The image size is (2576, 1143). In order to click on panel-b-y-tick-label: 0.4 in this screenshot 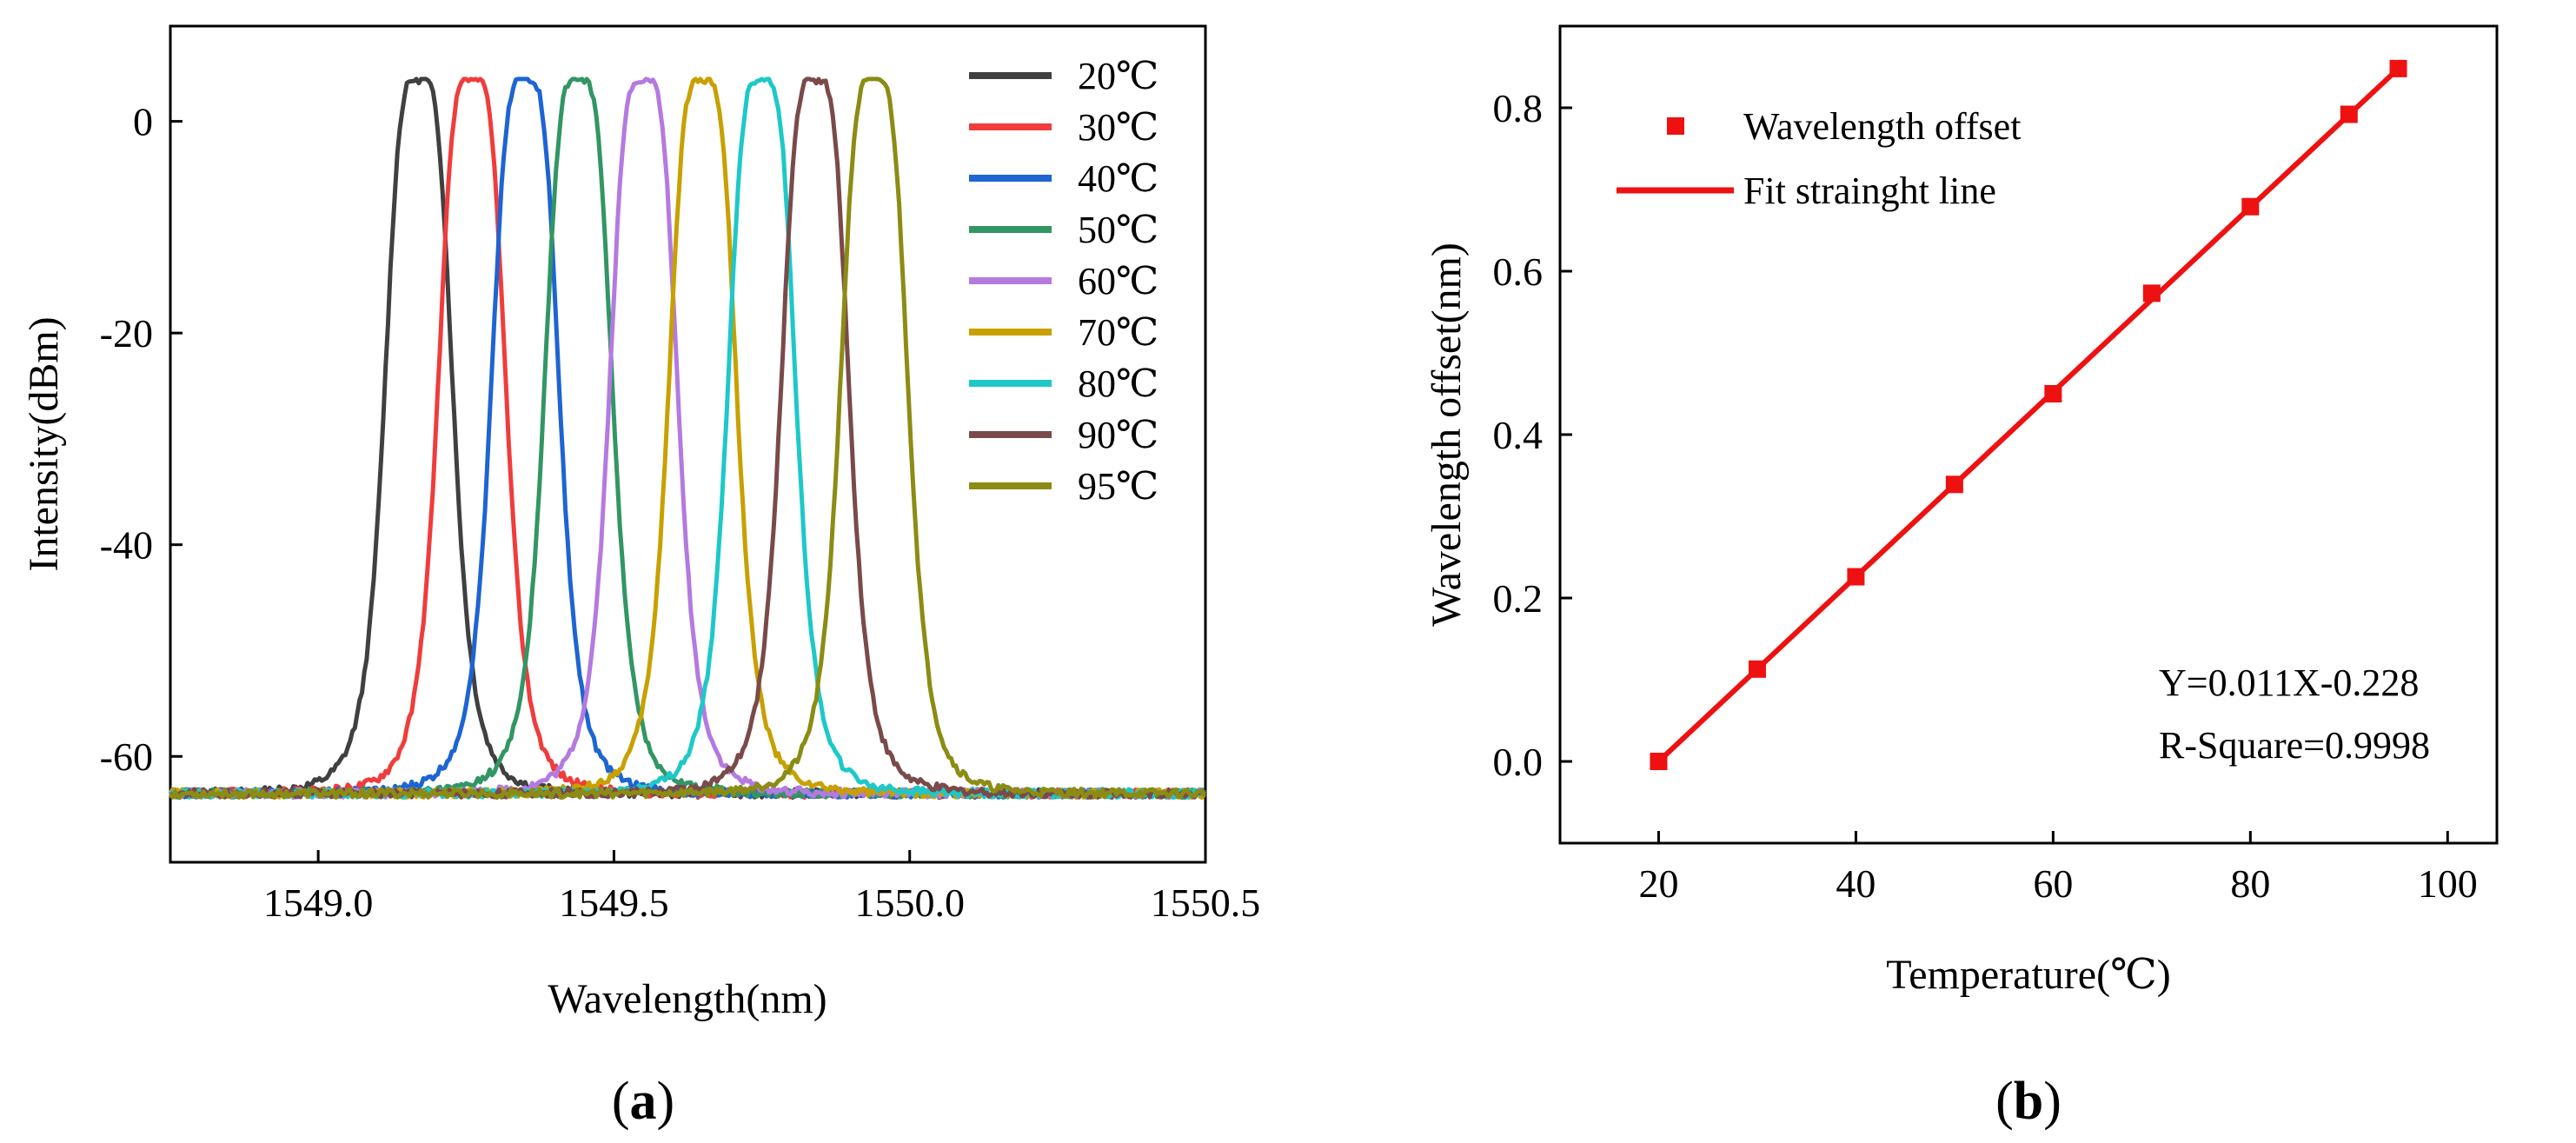, I will do `click(1518, 435)`.